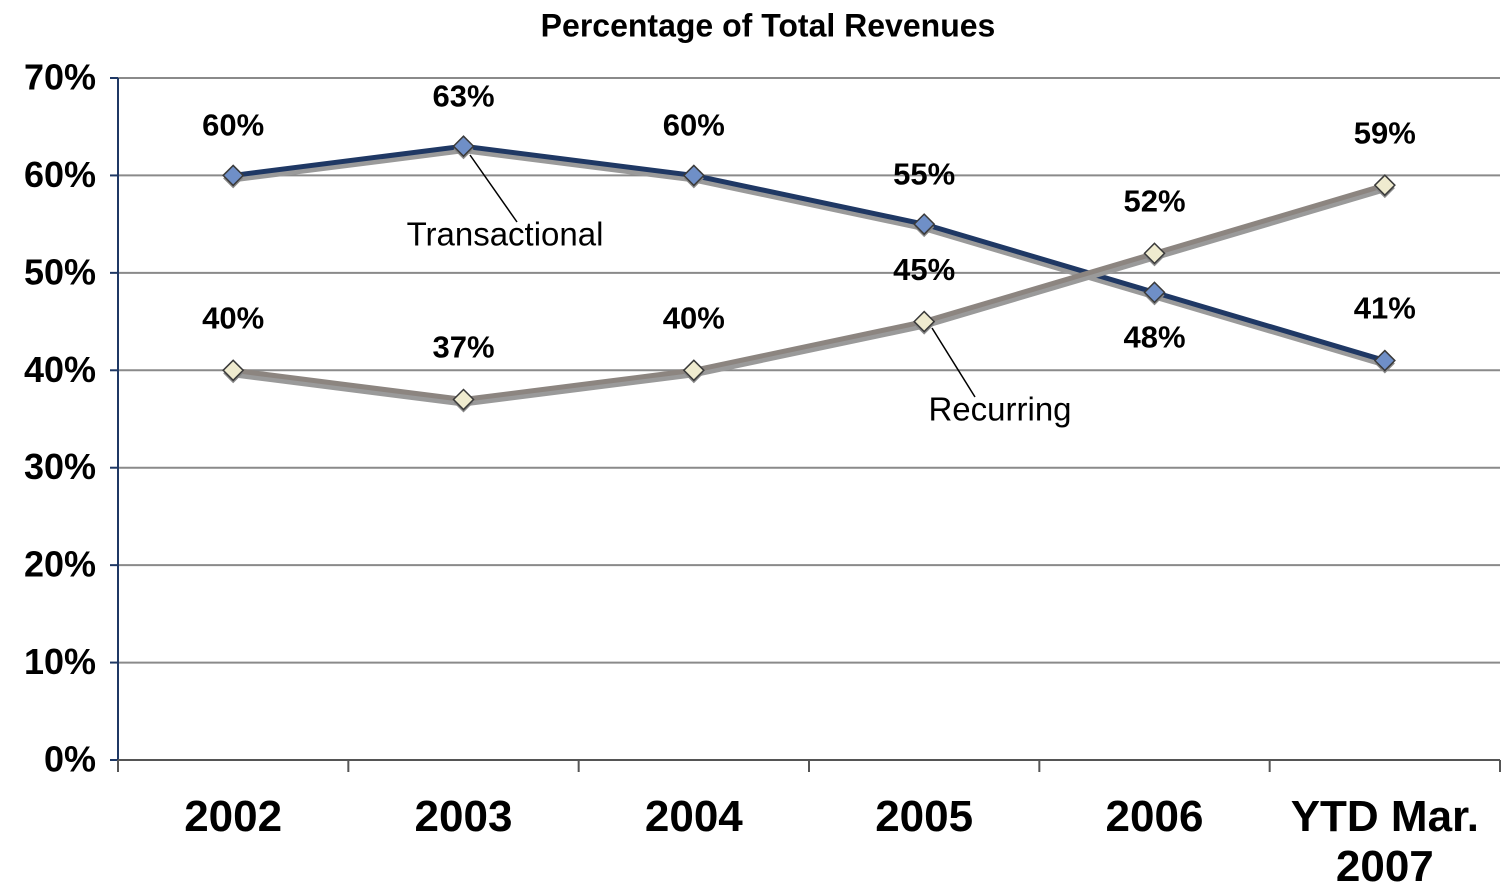 The width and height of the screenshot is (1502, 889). Describe the element at coordinates (1385, 308) in the screenshot. I see `data-label: 41%` at that location.